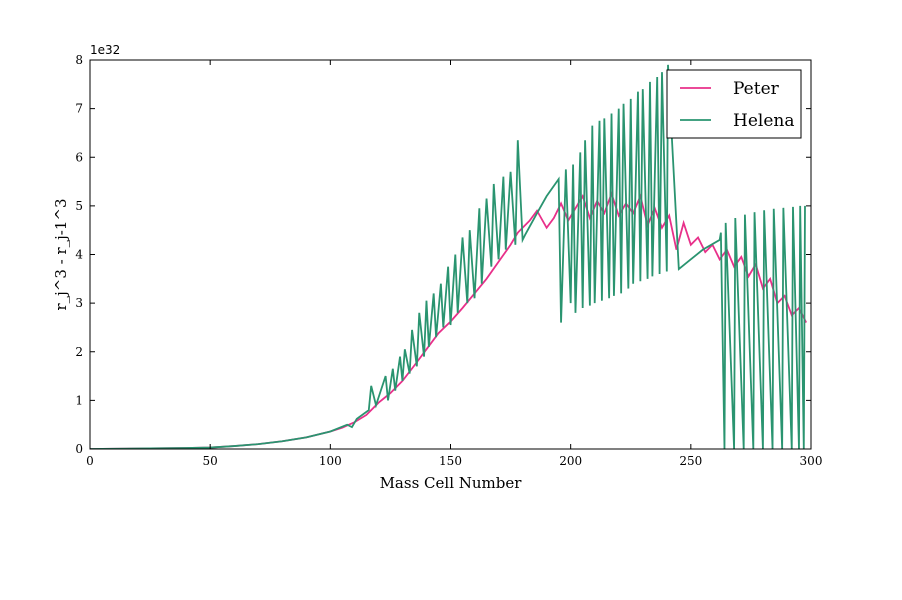 This screenshot has width=902, height=600. I want to click on x-tick-label: 0, so click(90, 461).